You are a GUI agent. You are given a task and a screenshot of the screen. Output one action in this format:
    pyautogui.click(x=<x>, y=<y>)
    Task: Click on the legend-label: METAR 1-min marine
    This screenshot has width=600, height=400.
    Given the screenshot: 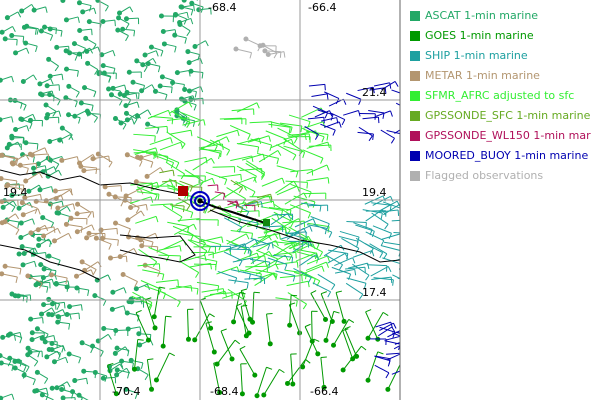 What is the action you would take?
    pyautogui.click(x=482, y=75)
    